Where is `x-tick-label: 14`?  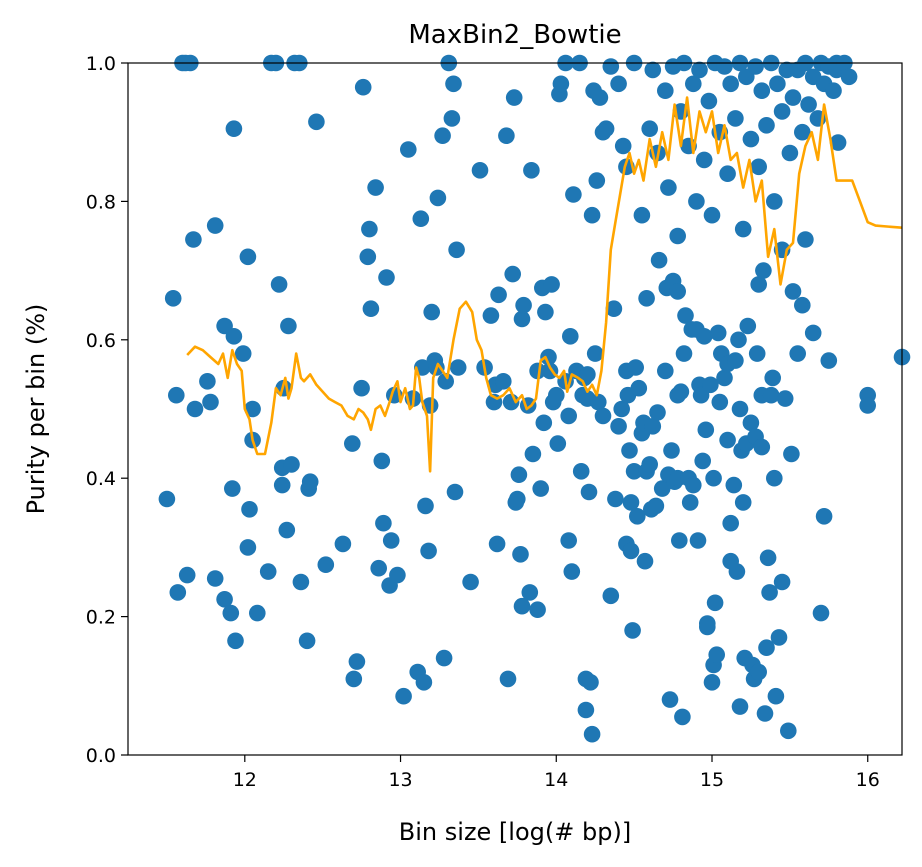
x-tick-label: 14 is located at coordinates (556, 780).